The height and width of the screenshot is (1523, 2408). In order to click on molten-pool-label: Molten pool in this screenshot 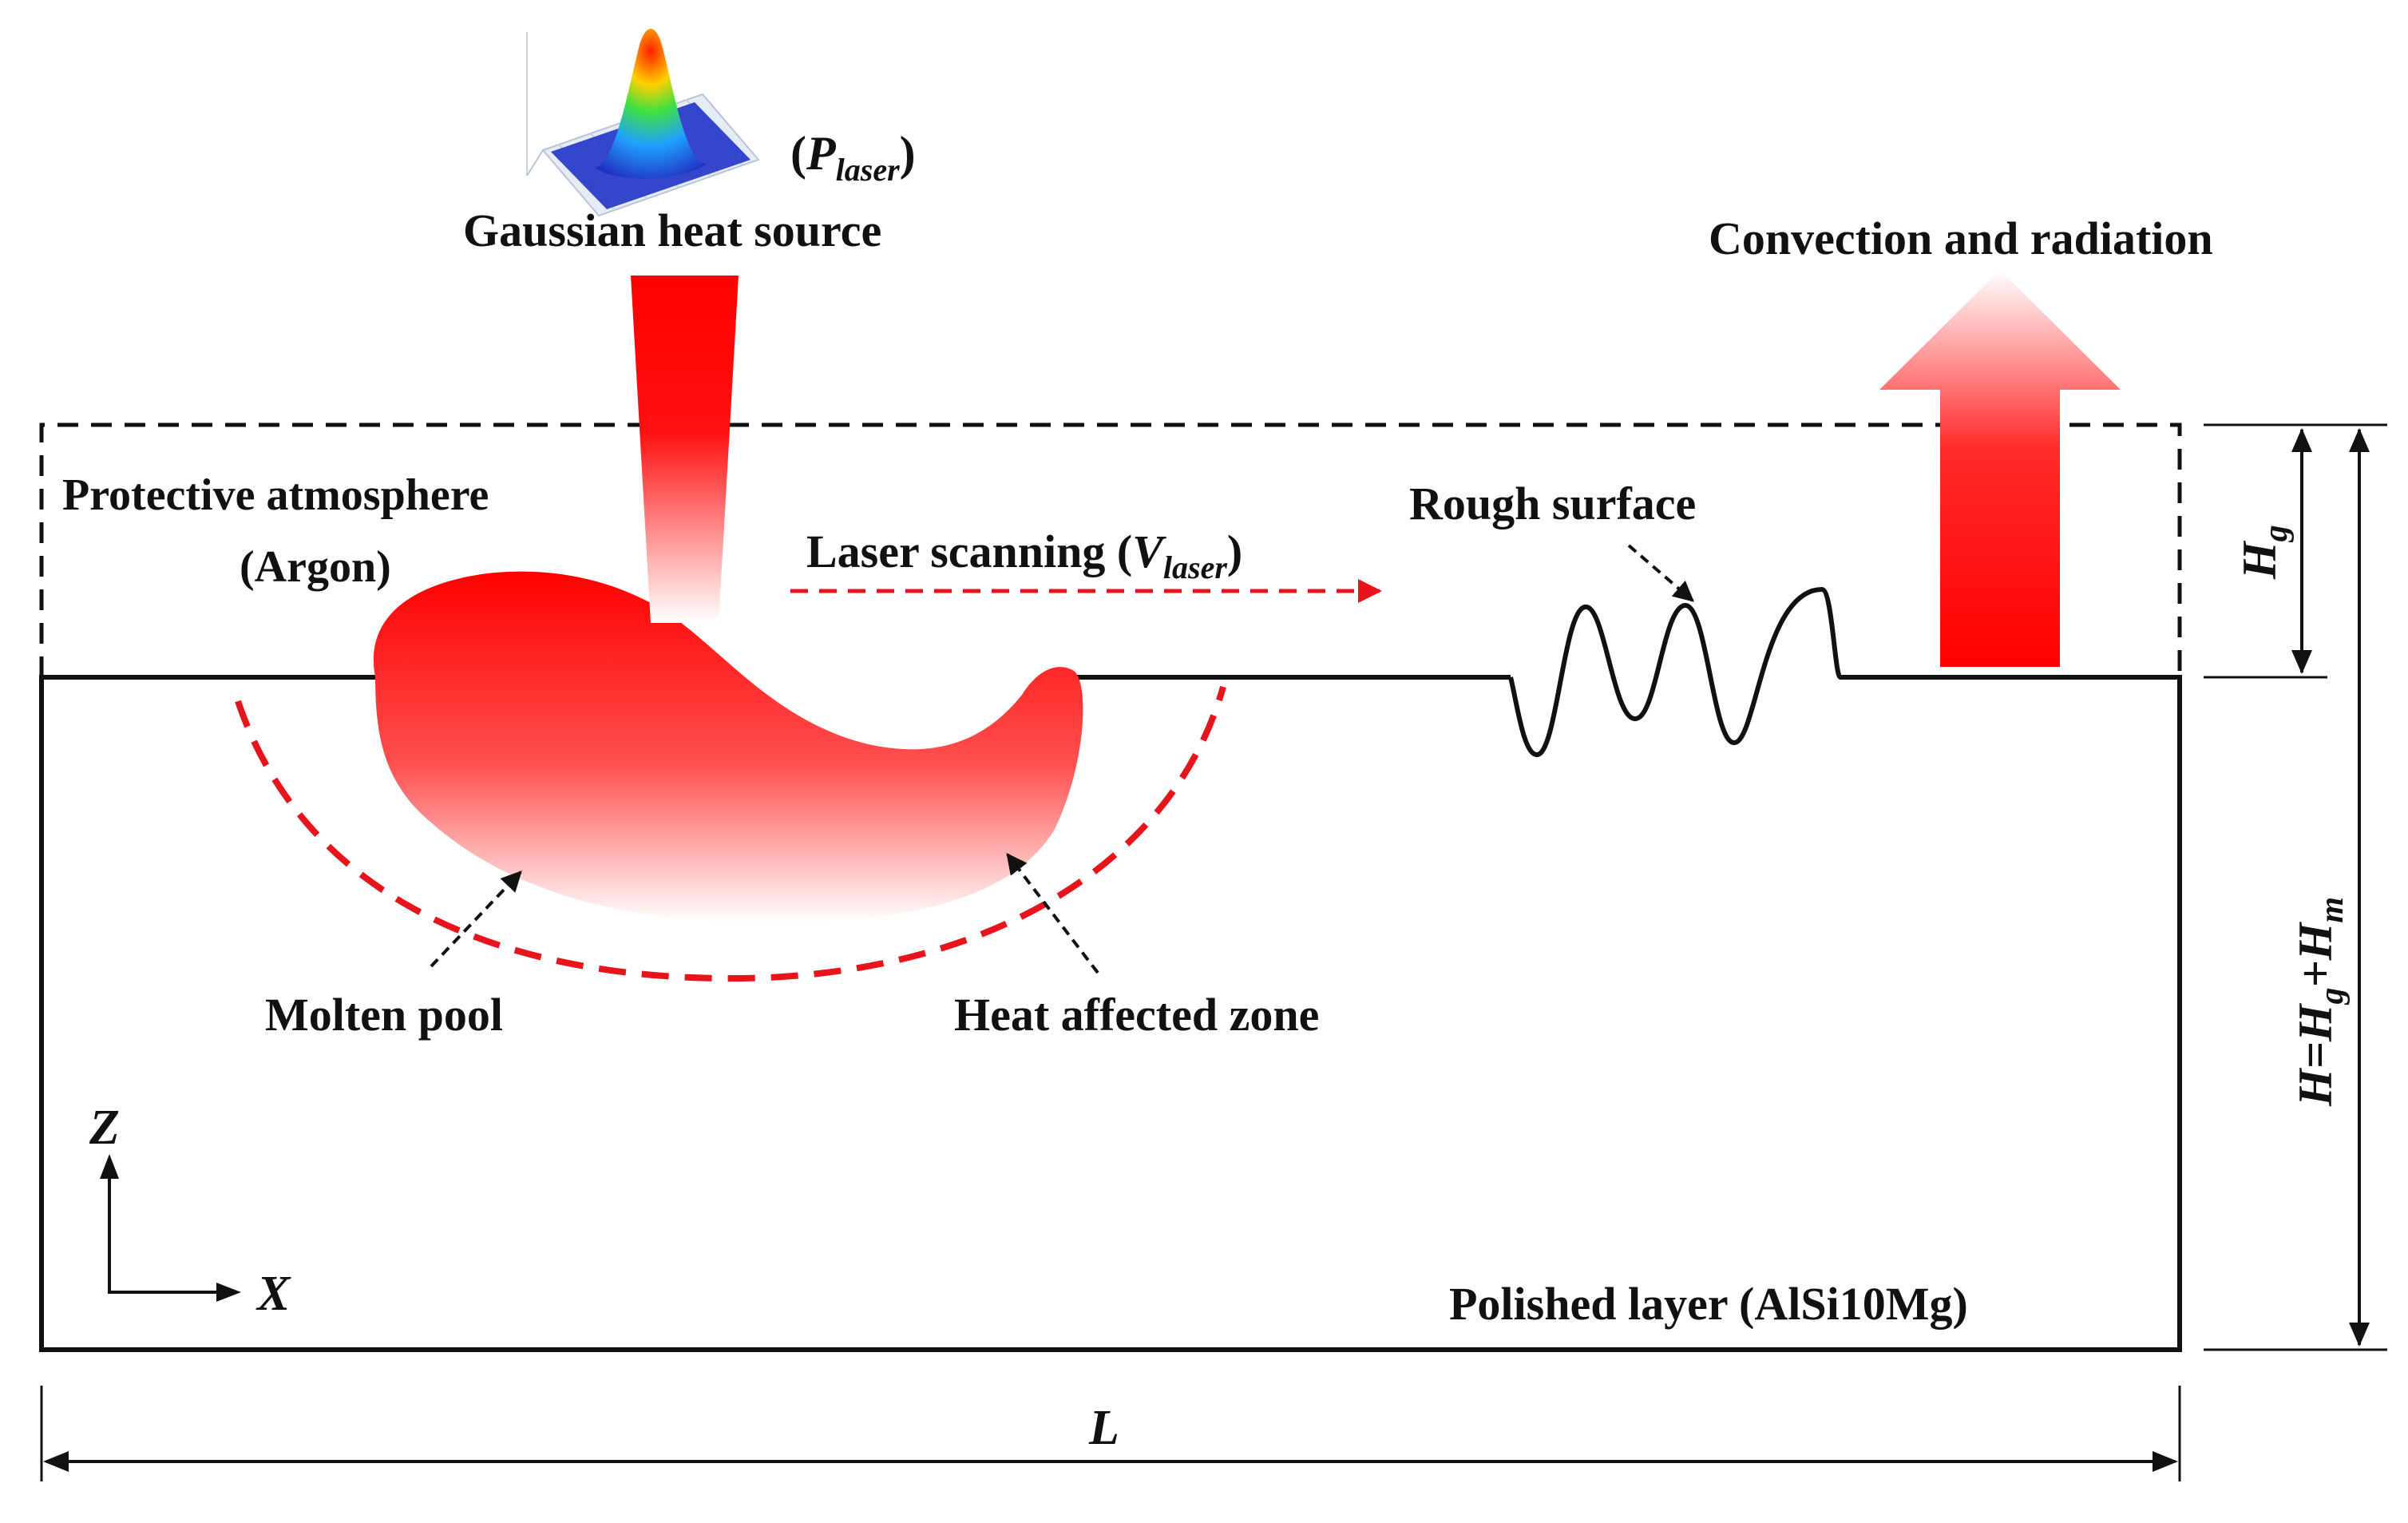, I will do `click(384, 1015)`.